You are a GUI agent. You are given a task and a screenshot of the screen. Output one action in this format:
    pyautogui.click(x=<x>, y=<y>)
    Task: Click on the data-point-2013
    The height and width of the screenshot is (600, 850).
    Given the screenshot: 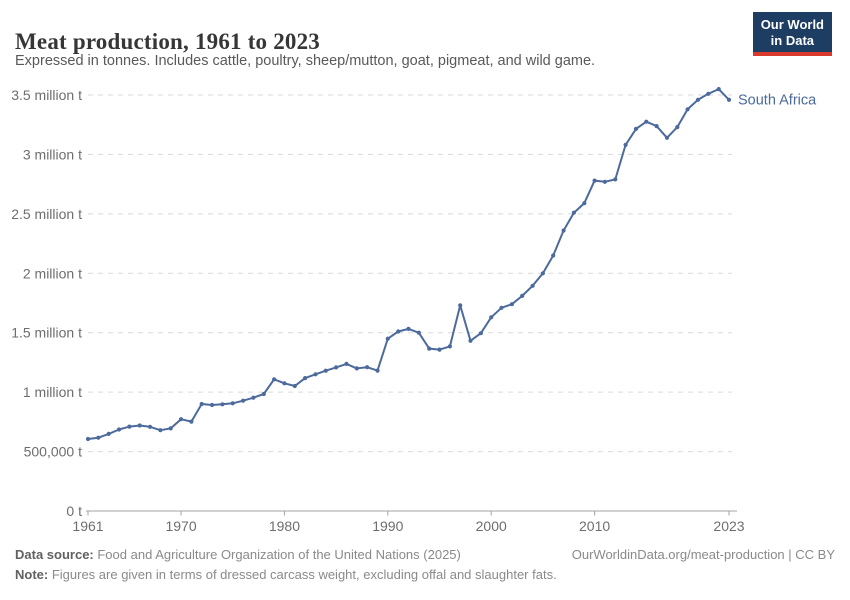 What is the action you would take?
    pyautogui.click(x=625, y=144)
    